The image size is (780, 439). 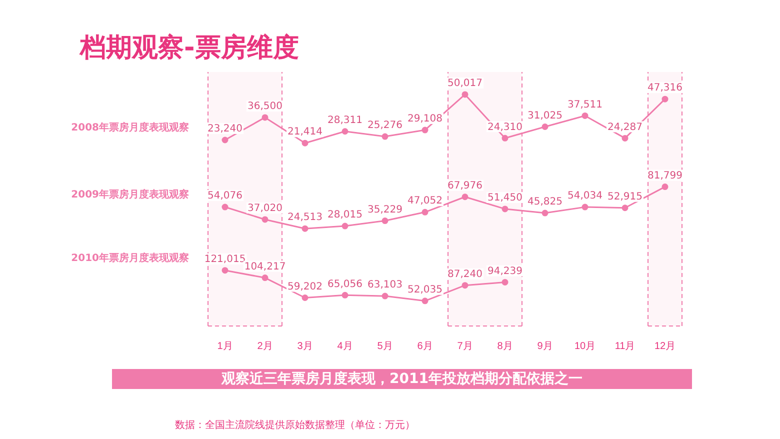 I want to click on data-label: 59,202, so click(x=305, y=286).